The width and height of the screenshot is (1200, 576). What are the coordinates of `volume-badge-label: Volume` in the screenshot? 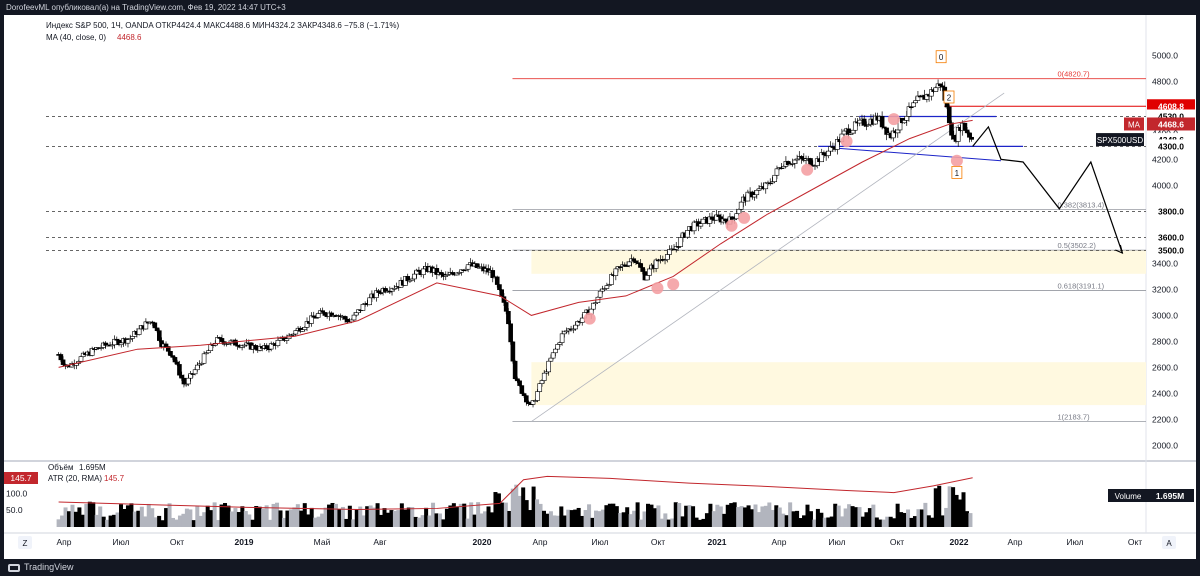 It's located at (1128, 496).